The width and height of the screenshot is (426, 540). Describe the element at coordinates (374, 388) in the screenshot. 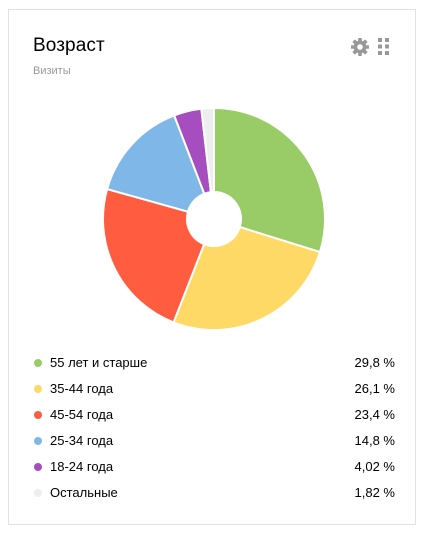

I see `legend-value: 26,1 %` at that location.